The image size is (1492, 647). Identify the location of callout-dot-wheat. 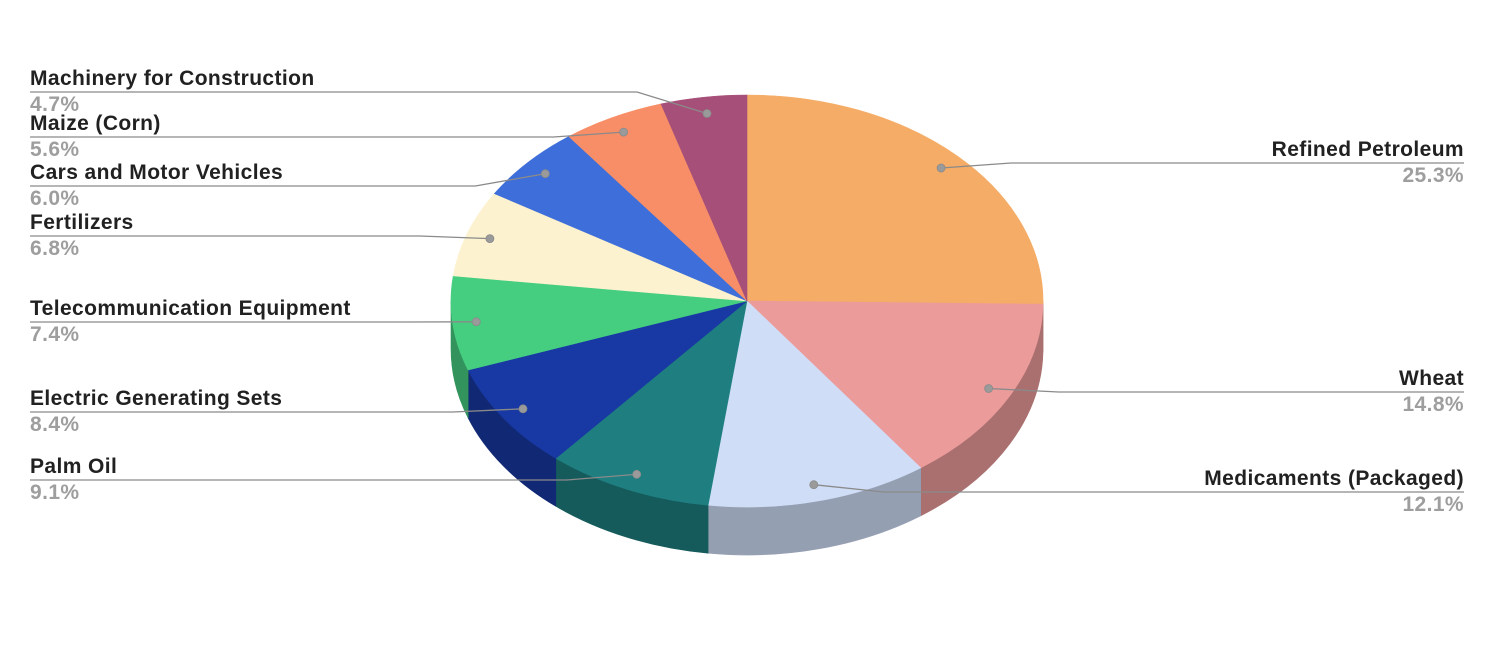
(988, 388).